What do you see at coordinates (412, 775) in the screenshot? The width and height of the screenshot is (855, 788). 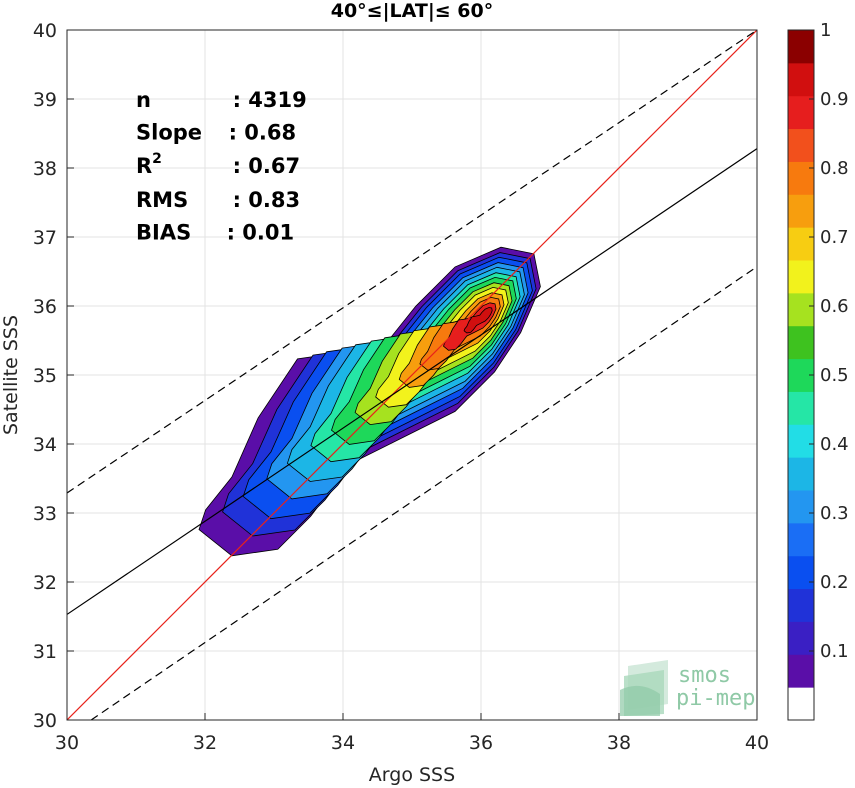 I see `x-axis-label: Argo SSS` at bounding box center [412, 775].